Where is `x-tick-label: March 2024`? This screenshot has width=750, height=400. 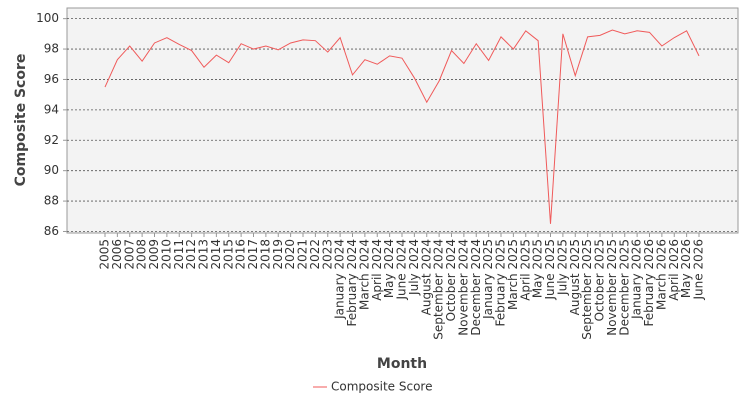 x-tick-label: March 2024 is located at coordinates (364, 274).